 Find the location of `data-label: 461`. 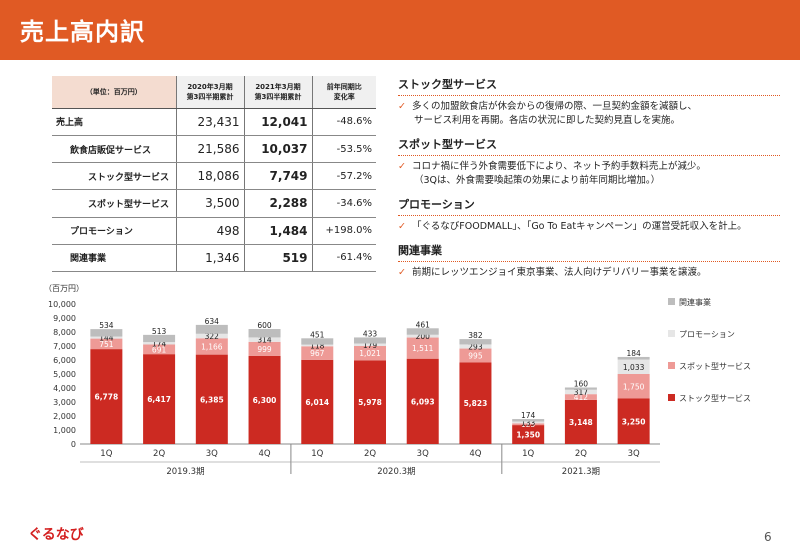

data-label: 461 is located at coordinates (423, 324).